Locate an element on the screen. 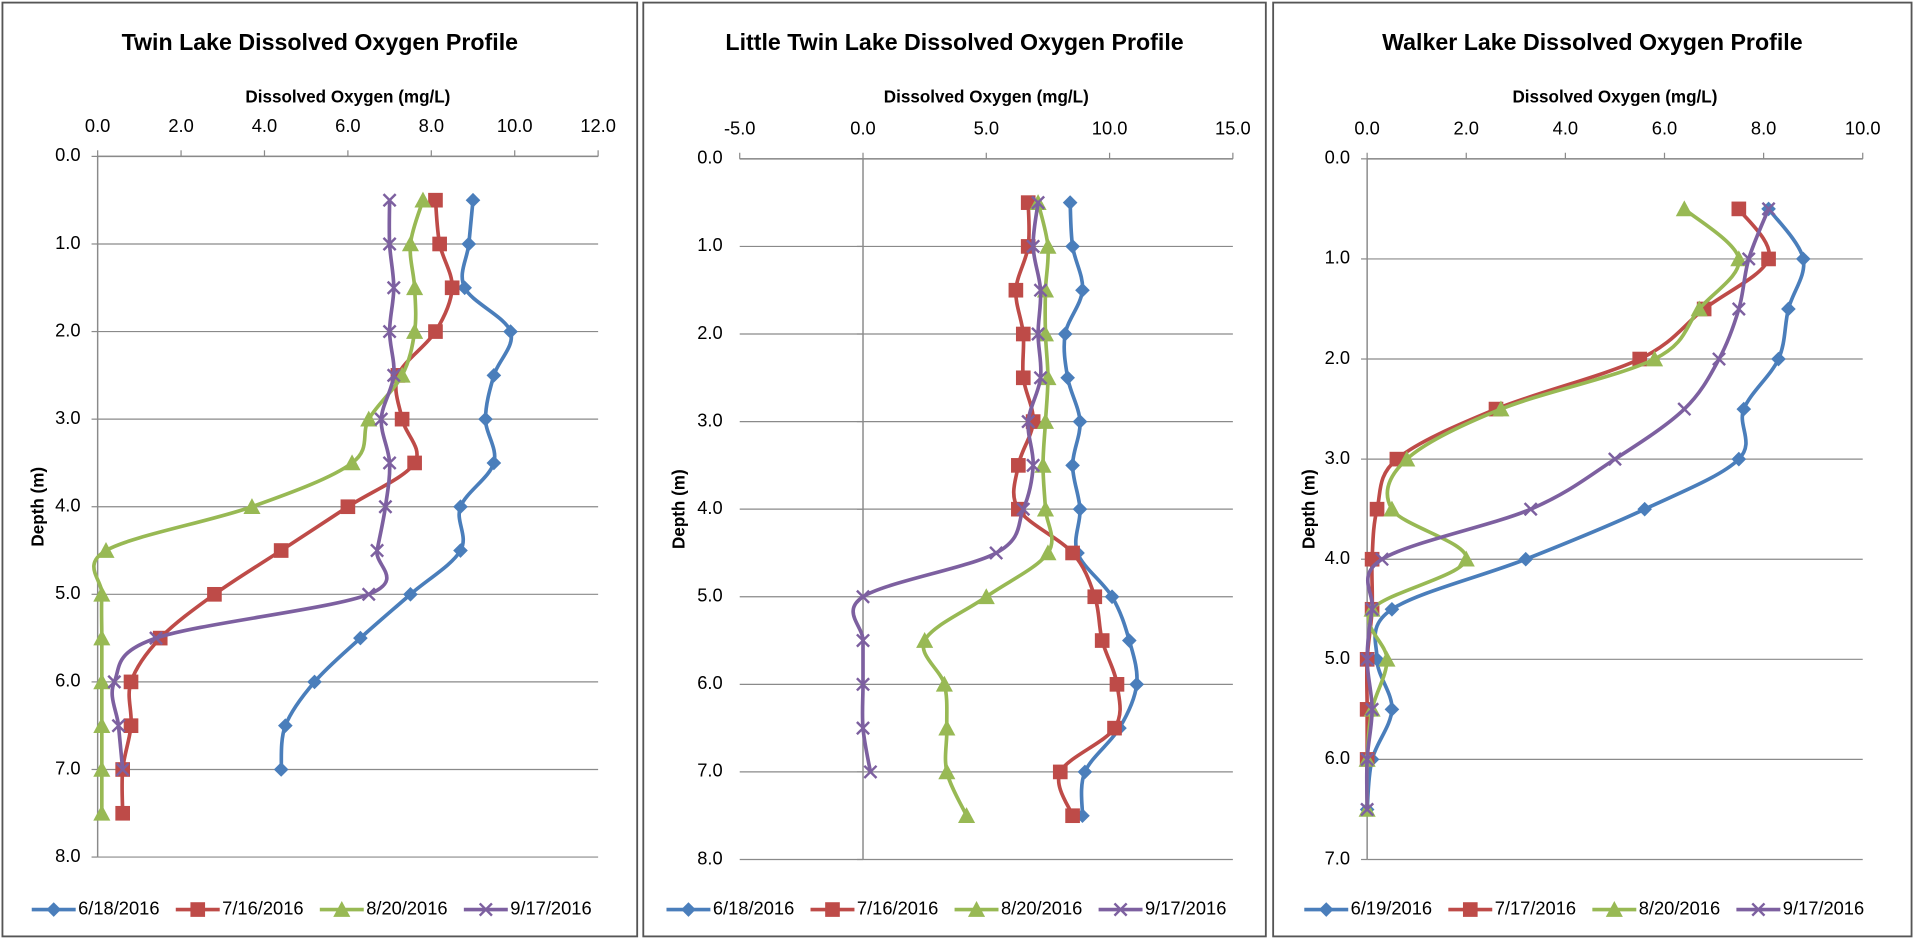  x-tick-label: 6.0 is located at coordinates (347, 125).